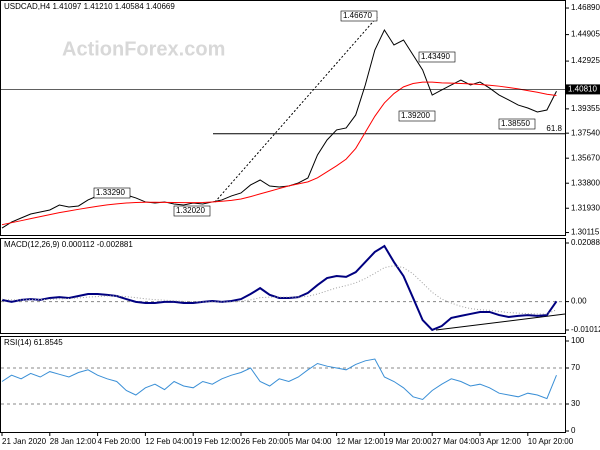 This screenshot has width=600, height=450. What do you see at coordinates (456, 441) in the screenshot?
I see `x-tick-label: 27 Mar 04:00` at bounding box center [456, 441].